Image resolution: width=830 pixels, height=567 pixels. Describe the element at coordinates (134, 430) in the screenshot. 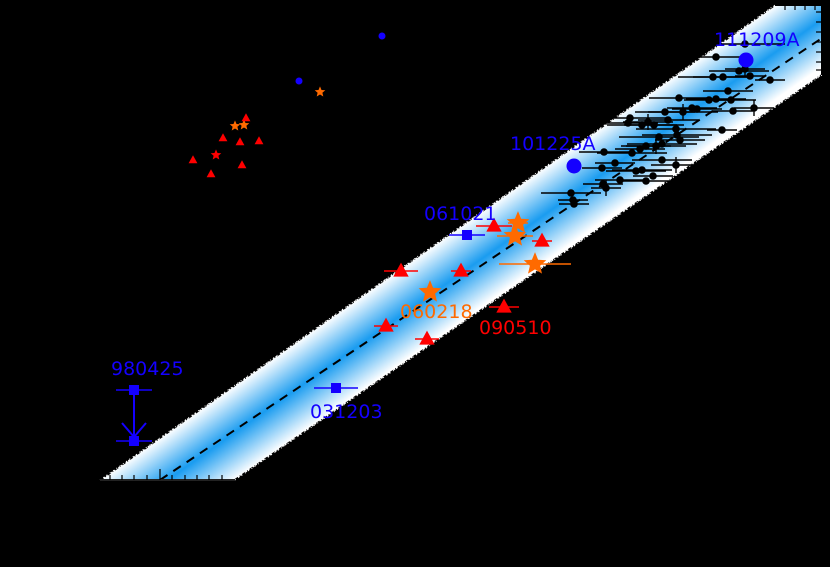

I see `arrow-head-icon` at that location.